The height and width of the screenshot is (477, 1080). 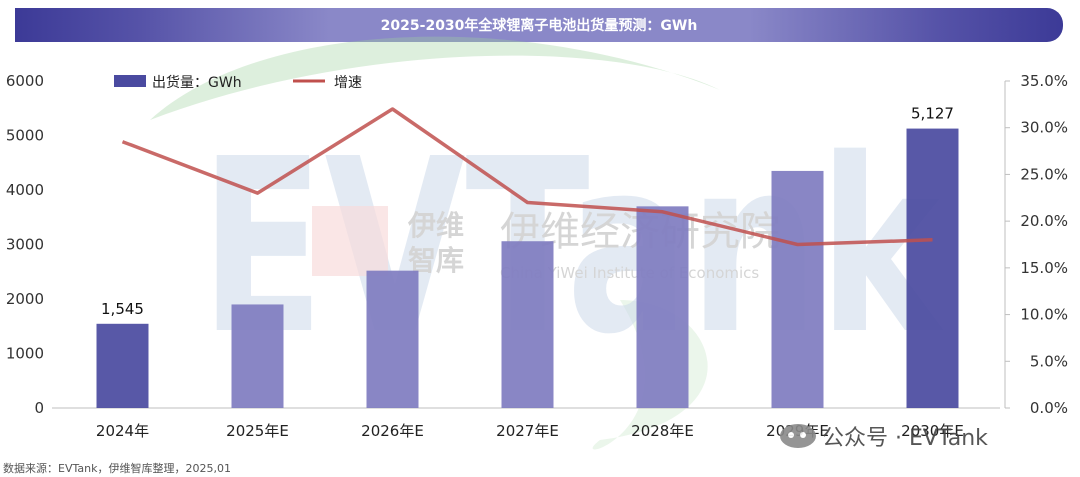 What do you see at coordinates (130, 81) in the screenshot?
I see `legend-swatch-bar` at bounding box center [130, 81].